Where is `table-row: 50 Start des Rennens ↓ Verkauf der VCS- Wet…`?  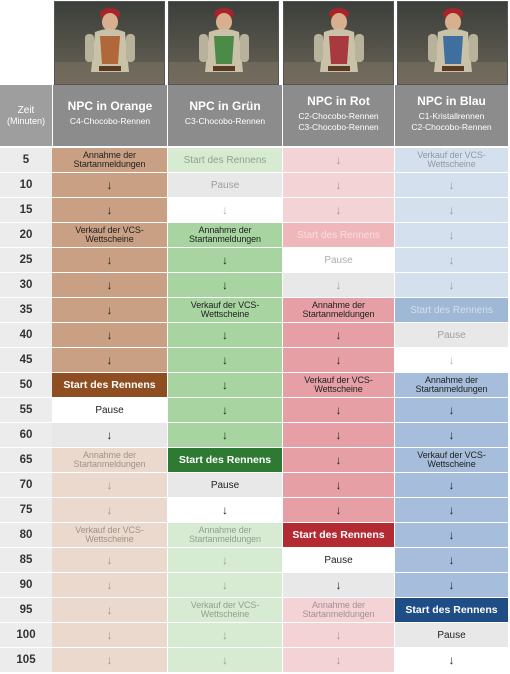
table-row: 50 Start des Rennens ↓ Verkauf der VCS- Wet… is located at coordinates (255, 385).